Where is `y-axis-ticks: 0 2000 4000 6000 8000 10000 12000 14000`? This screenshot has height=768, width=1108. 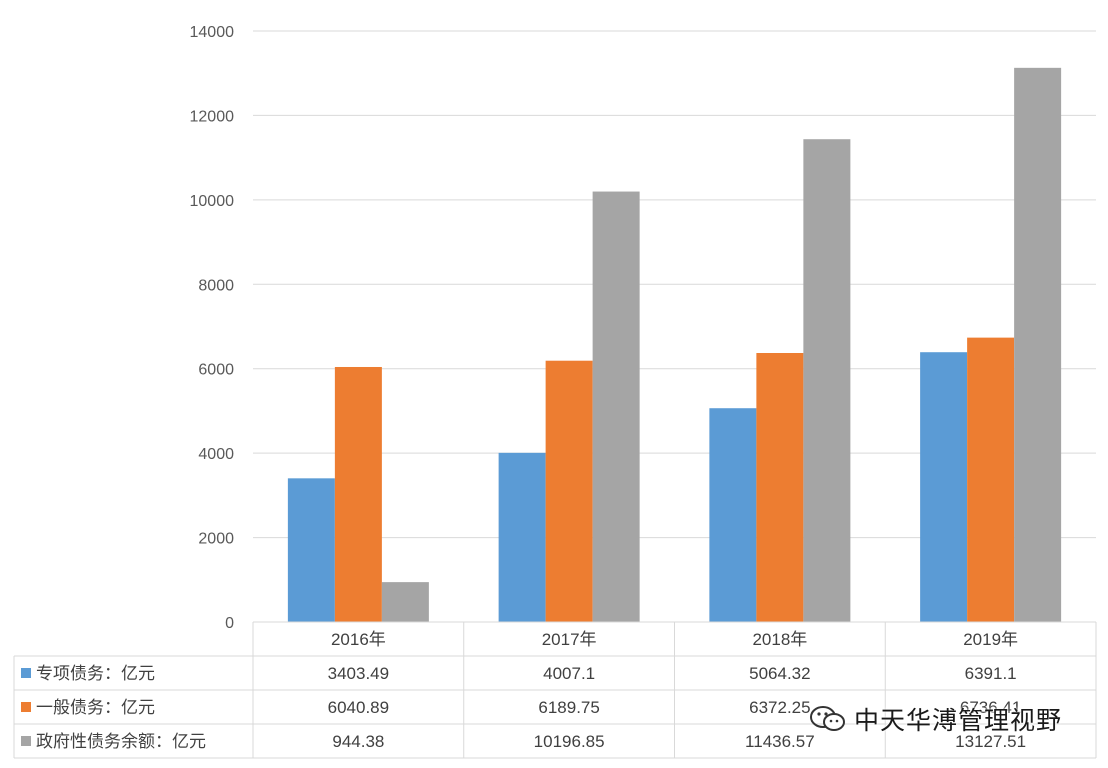 y-axis-ticks: 0 2000 4000 6000 8000 10000 12000 14000 is located at coordinates (212, 328).